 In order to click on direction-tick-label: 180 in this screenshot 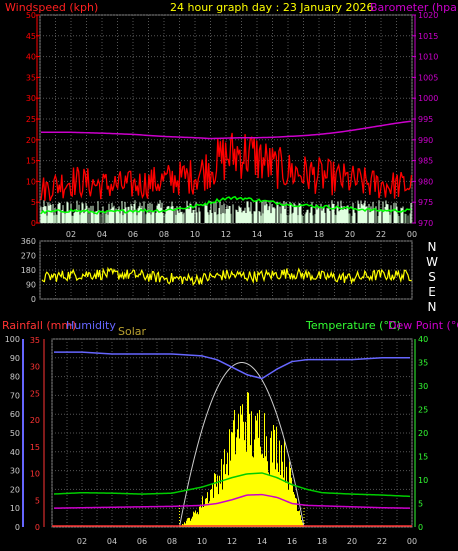, I will do `click(28, 270)`.